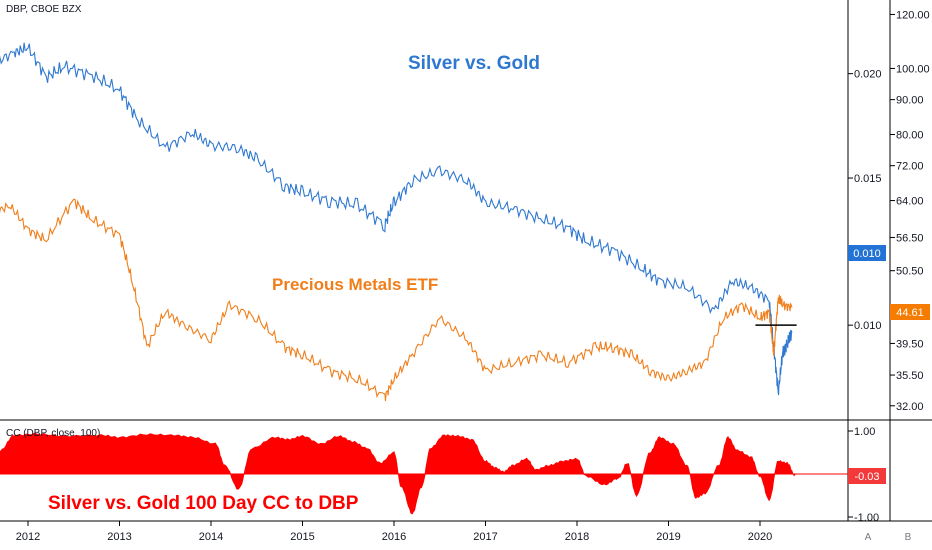 The width and height of the screenshot is (932, 550). I want to click on dbp-value-badge: 44.61, so click(910, 312).